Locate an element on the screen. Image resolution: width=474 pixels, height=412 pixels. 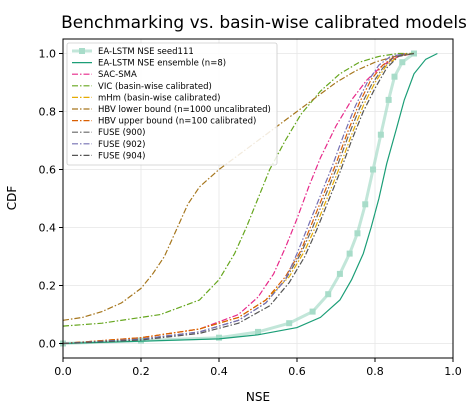
legend-label: SAC-SMA is located at coordinates (117, 75).